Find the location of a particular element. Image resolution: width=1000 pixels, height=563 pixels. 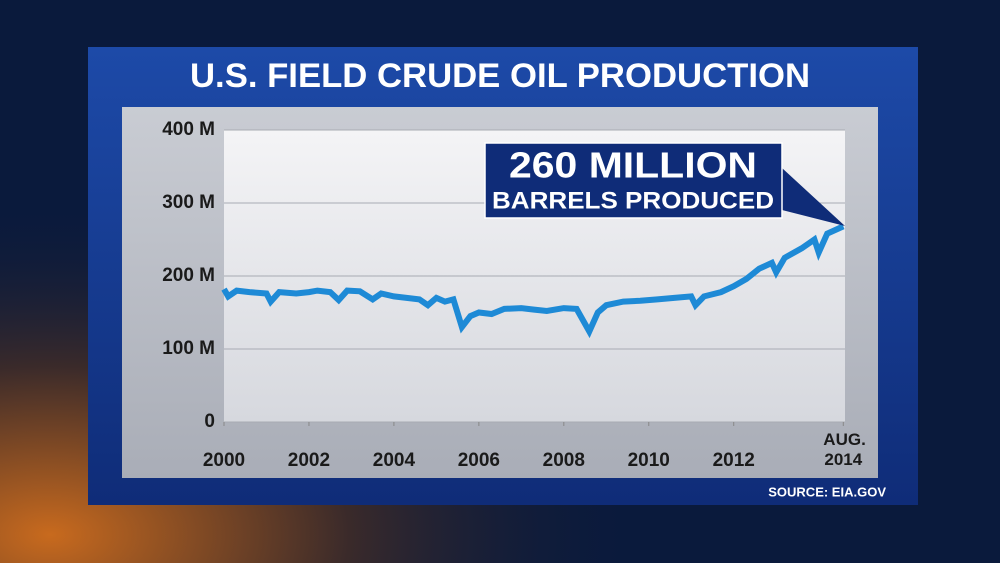

x-tick-label: 2006 is located at coordinates (479, 460).